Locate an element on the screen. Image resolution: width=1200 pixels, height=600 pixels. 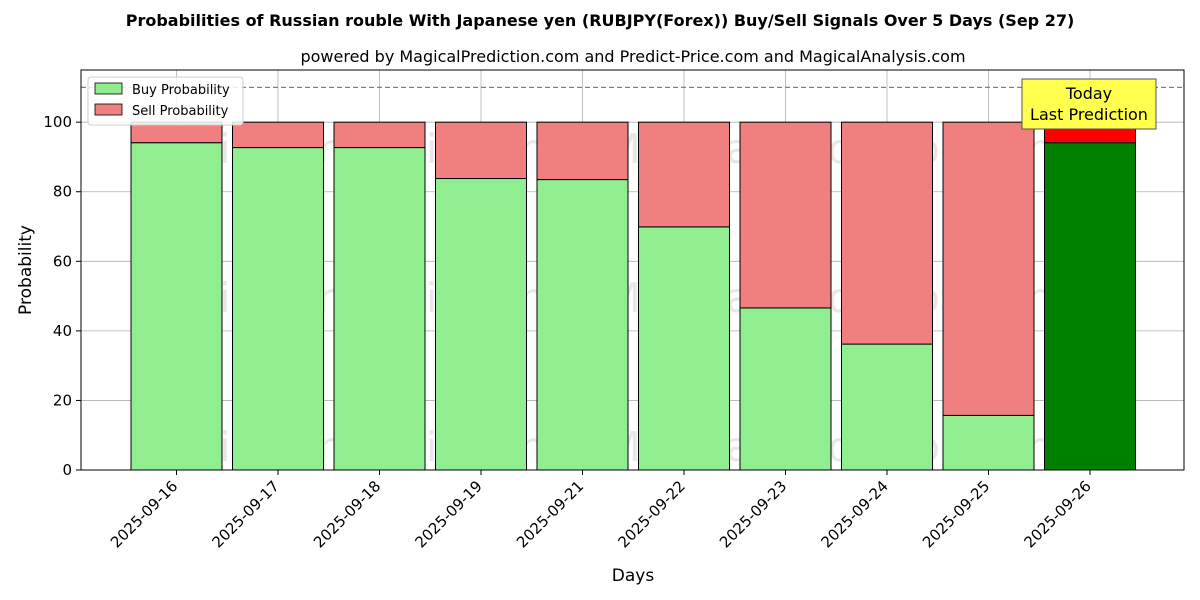
today-annotation: Today Last Prediction is located at coordinates (1089, 104).